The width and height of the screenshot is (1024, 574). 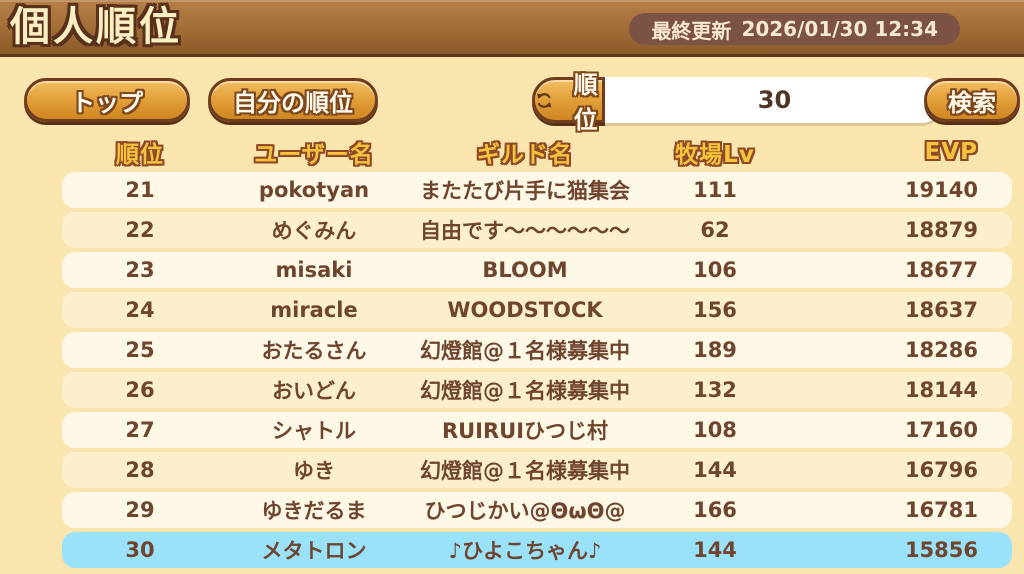 What do you see at coordinates (140, 470) in the screenshot?
I see `cell-rank: 28` at bounding box center [140, 470].